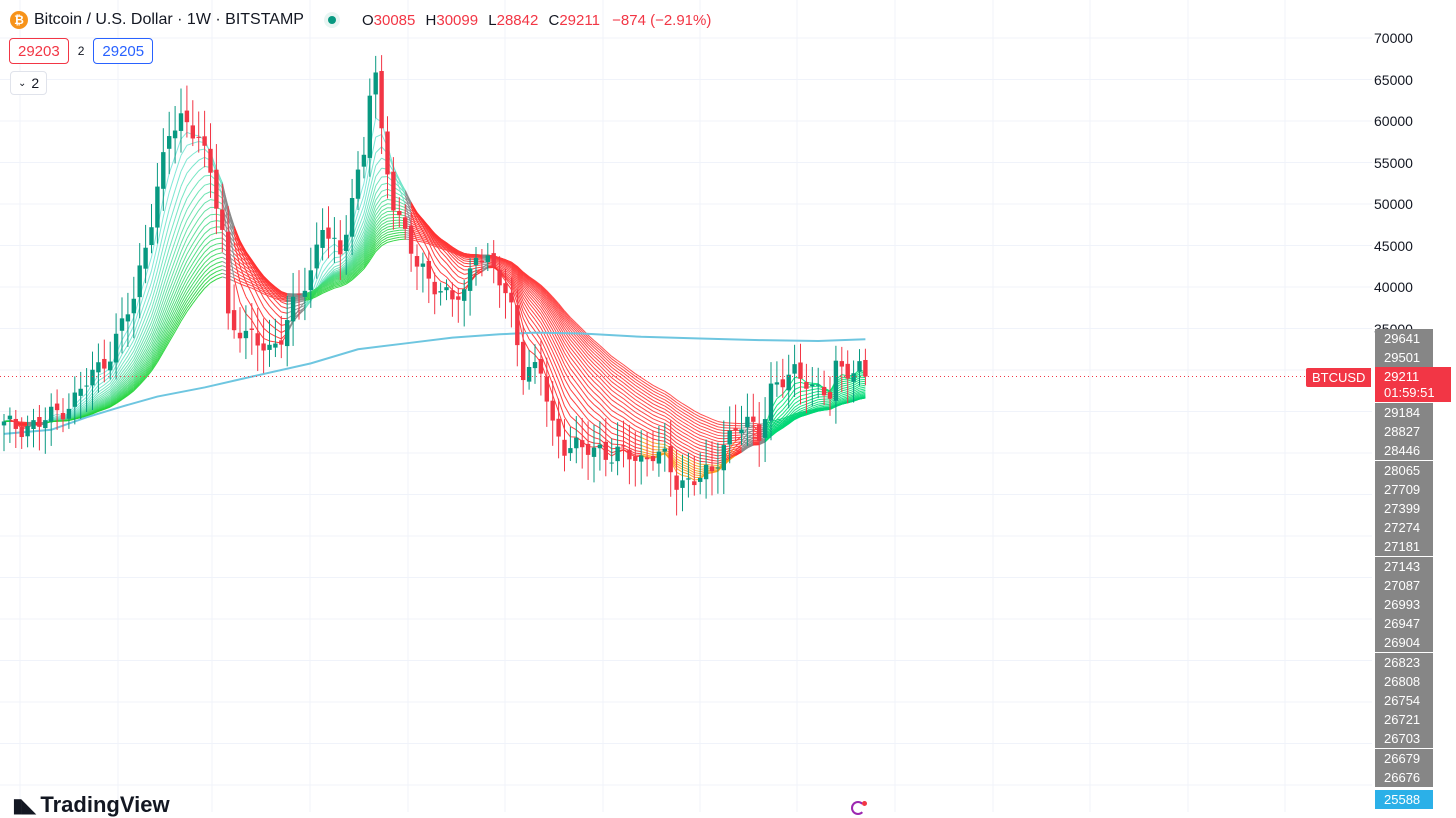 Image resolution: width=1456 pixels, height=818 pixels. What do you see at coordinates (28, 83) in the screenshot?
I see `indicators-toggle-button: ⌄ 2` at bounding box center [28, 83].